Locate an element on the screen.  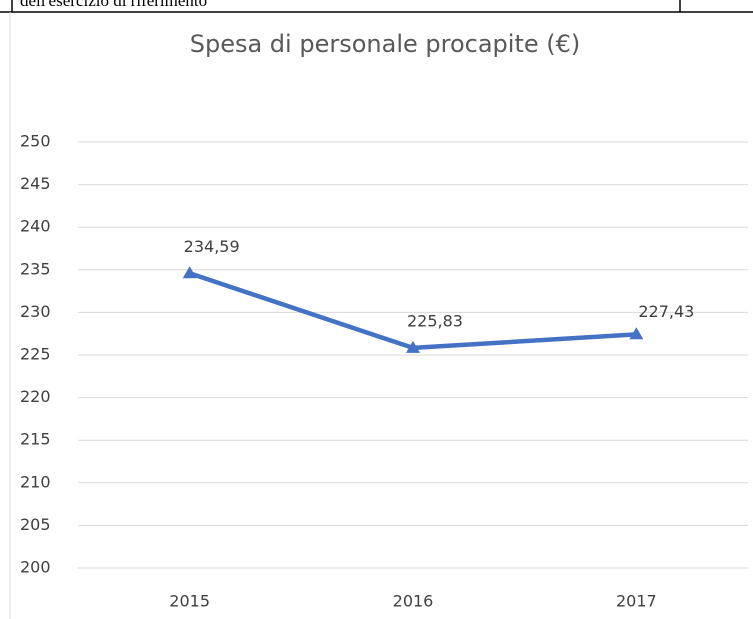
x-tick-label: 2017 is located at coordinates (636, 601).